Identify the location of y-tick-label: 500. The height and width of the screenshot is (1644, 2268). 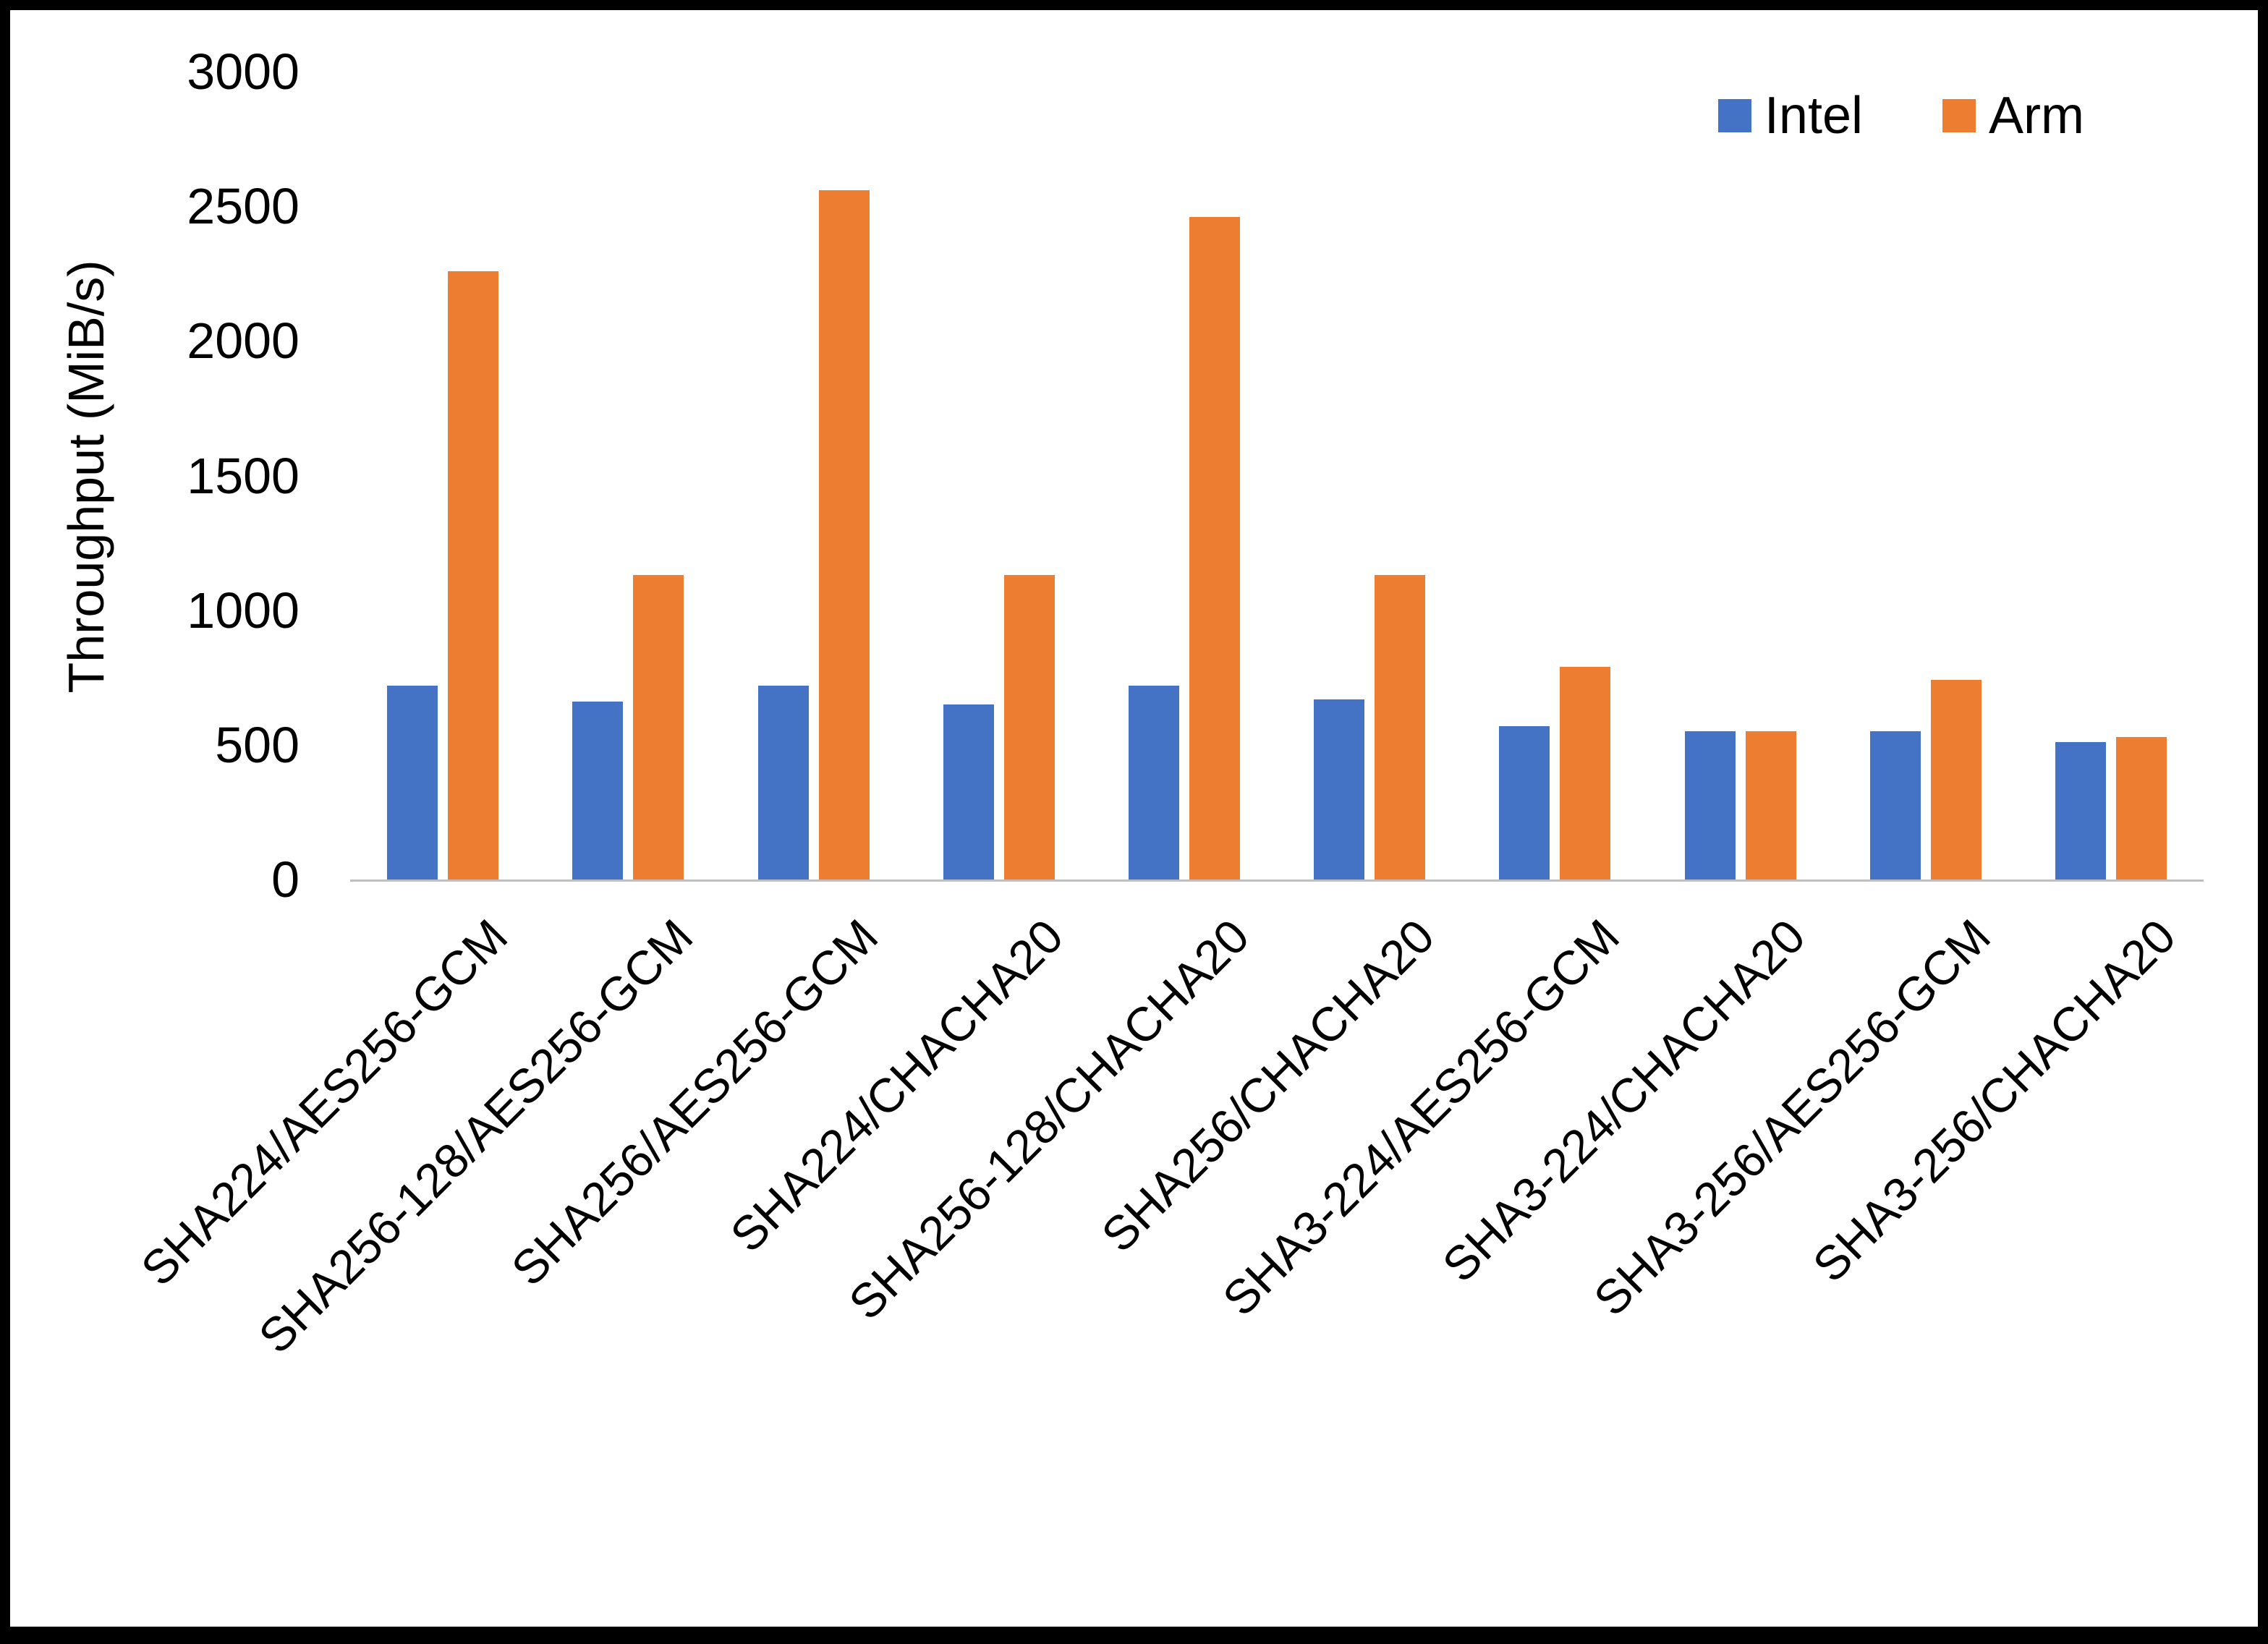
(257, 744).